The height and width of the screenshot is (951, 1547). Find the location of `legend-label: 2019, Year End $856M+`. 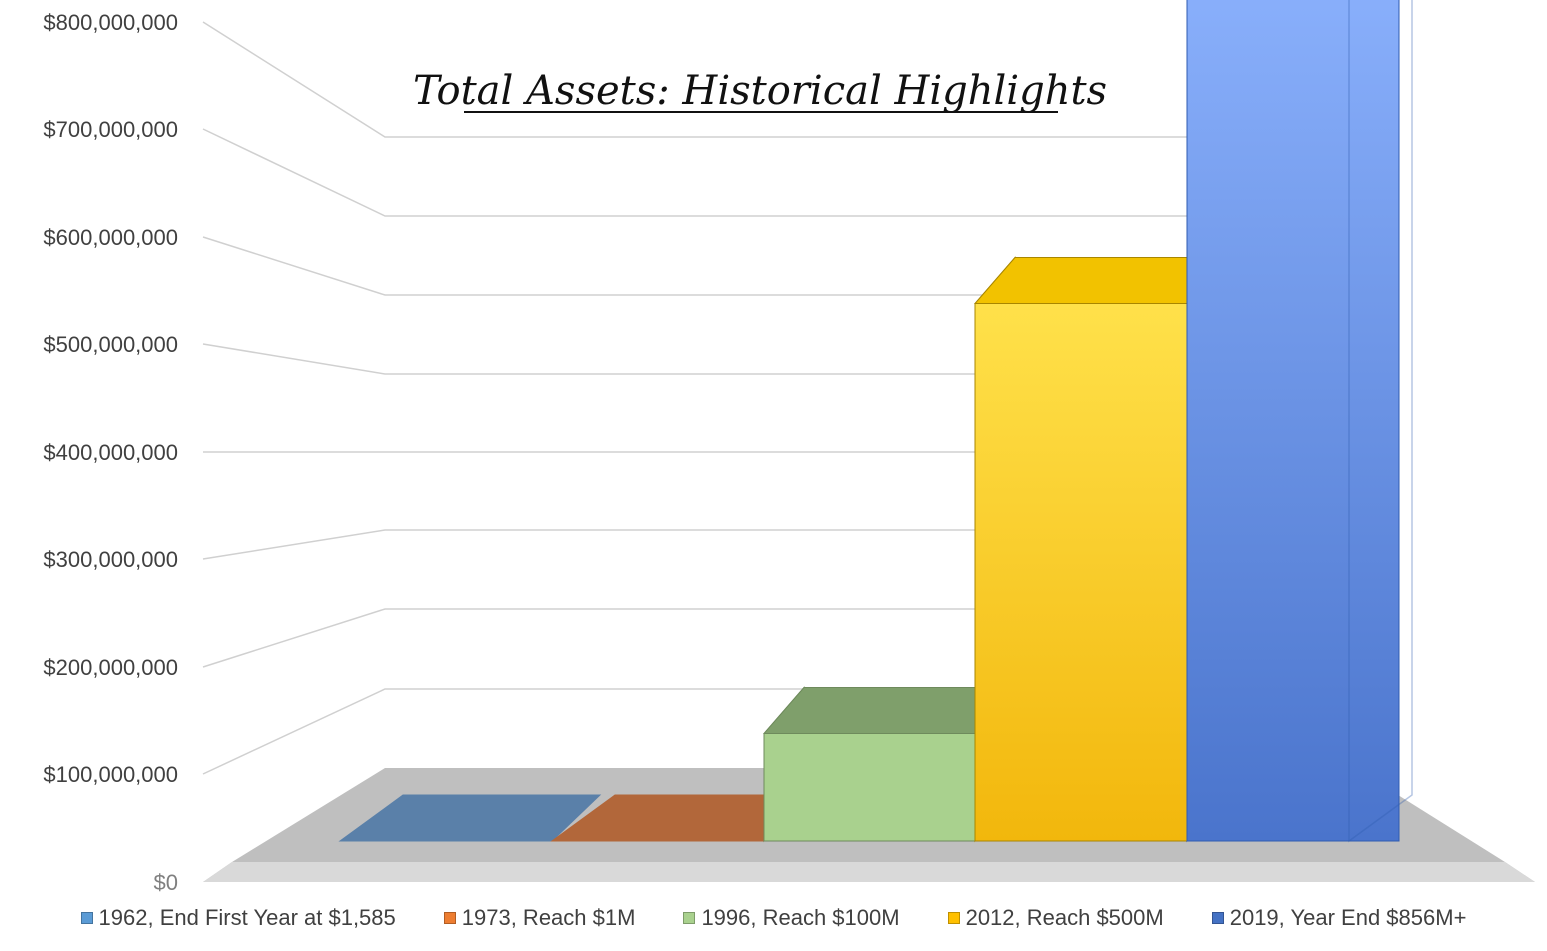

legend-label: 2019, Year End $856M+ is located at coordinates (1348, 917).